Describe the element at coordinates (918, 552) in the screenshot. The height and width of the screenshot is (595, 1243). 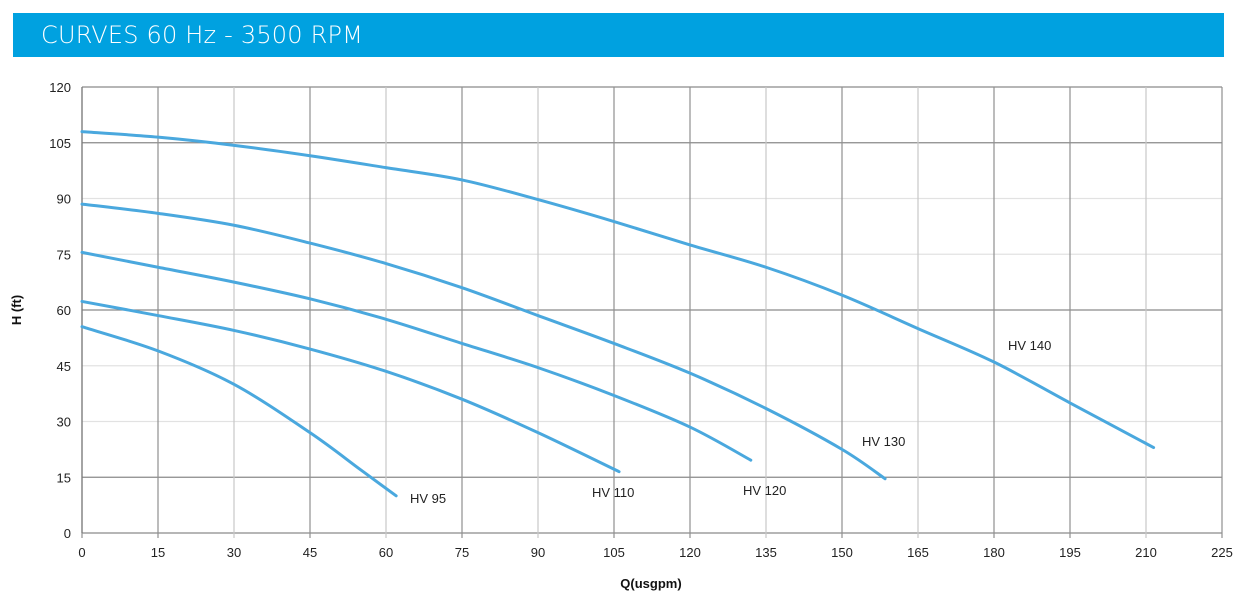
I see `x-tick-label: 165` at that location.